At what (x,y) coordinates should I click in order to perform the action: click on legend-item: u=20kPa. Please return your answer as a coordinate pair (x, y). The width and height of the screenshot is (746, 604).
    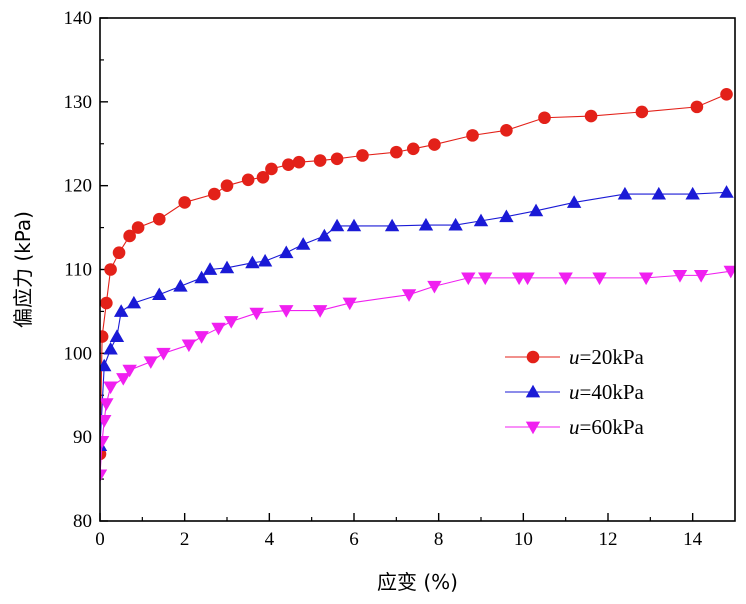
    Looking at the image, I should click on (575, 357).